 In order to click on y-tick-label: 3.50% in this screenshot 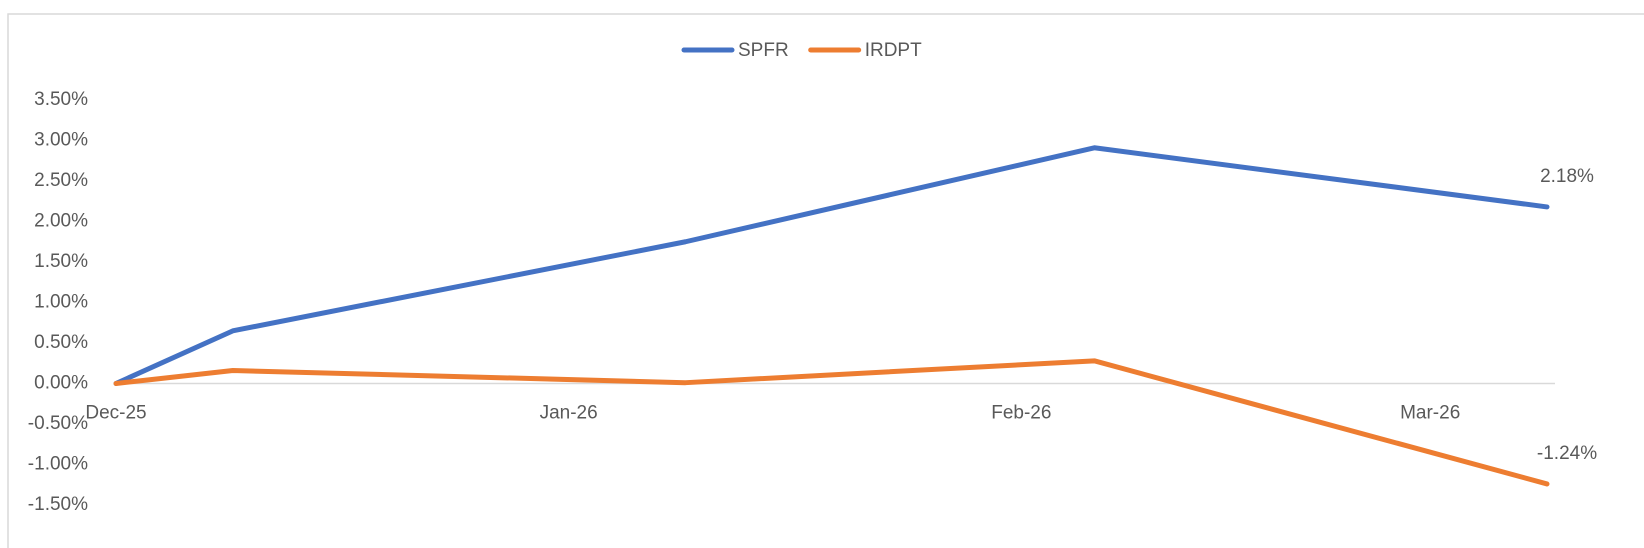, I will do `click(61, 99)`.